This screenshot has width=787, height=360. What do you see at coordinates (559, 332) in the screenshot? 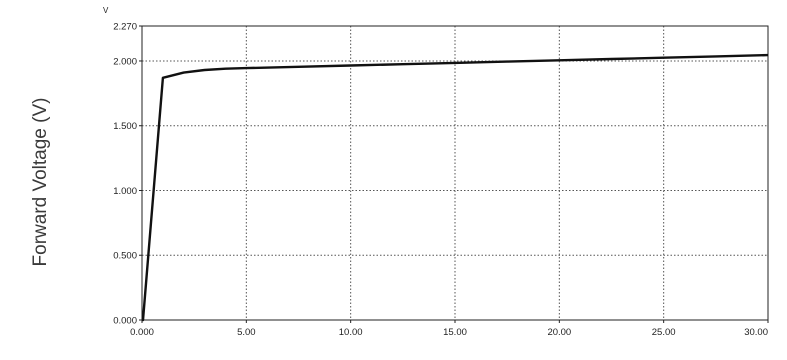
I see `x-tick-label: 20.00` at bounding box center [559, 332].